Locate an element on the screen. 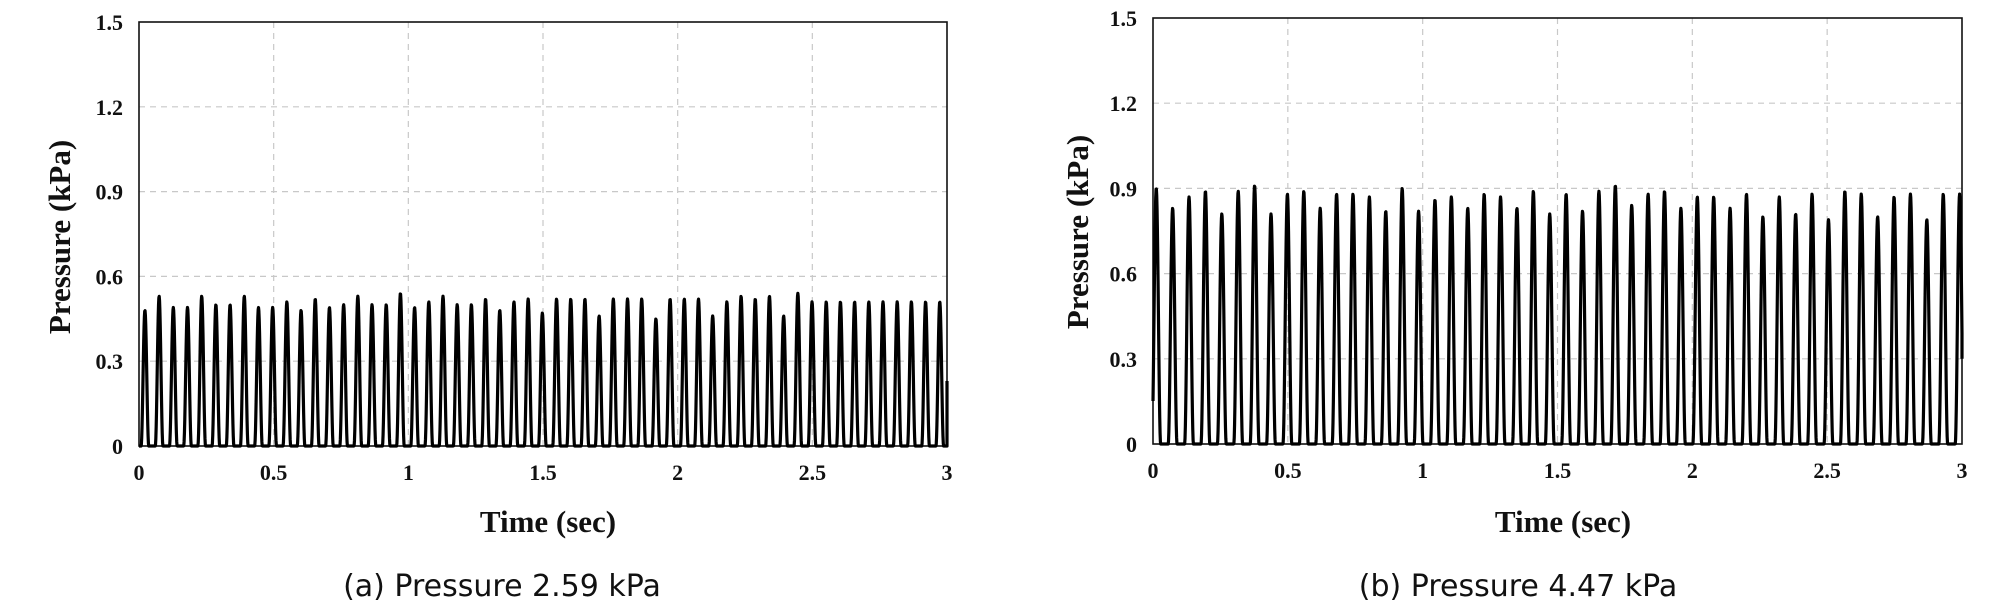 Image resolution: width=2008 pixels, height=608 pixels. x-axis-title-b: Time (sec) is located at coordinates (1563, 521).